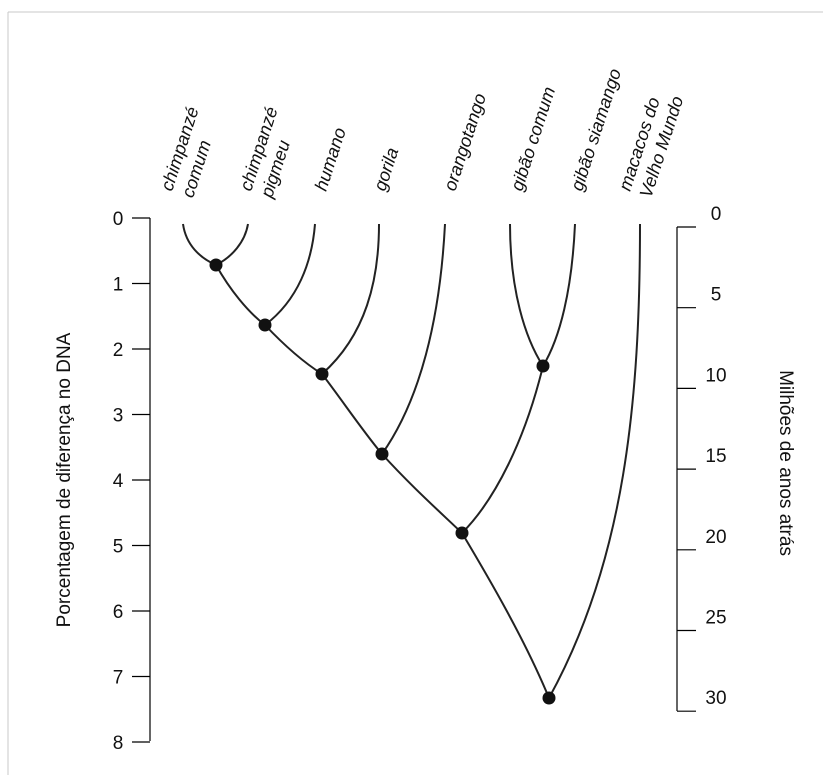  Describe the element at coordinates (64, 479) in the screenshot. I see `left-axis-title: Porcentagem de diferença no DNA` at that location.